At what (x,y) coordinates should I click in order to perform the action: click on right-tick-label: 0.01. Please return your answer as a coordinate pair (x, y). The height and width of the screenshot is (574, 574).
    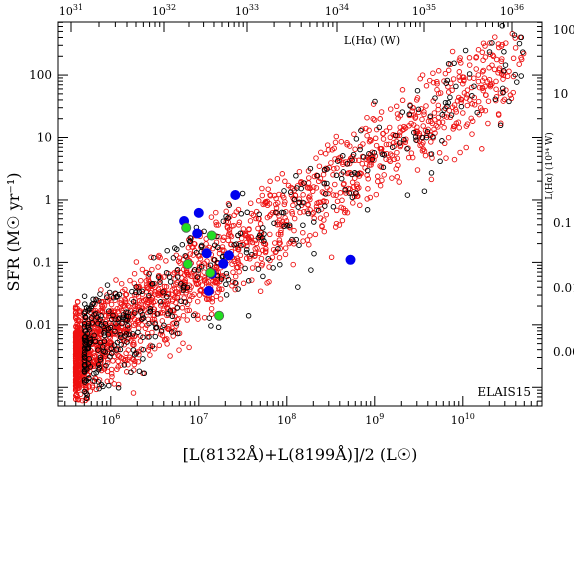
    Looking at the image, I should click on (563, 288).